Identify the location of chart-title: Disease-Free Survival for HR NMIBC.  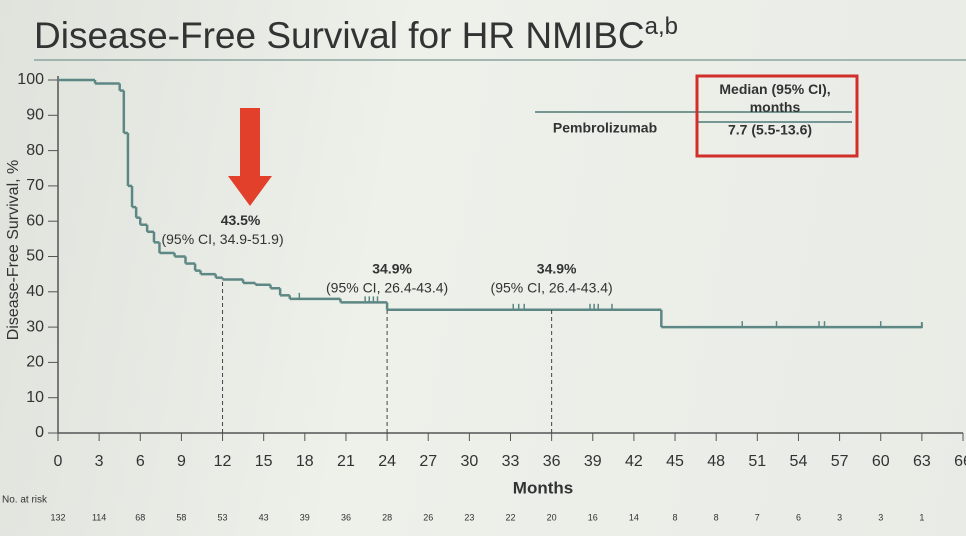
(339, 35).